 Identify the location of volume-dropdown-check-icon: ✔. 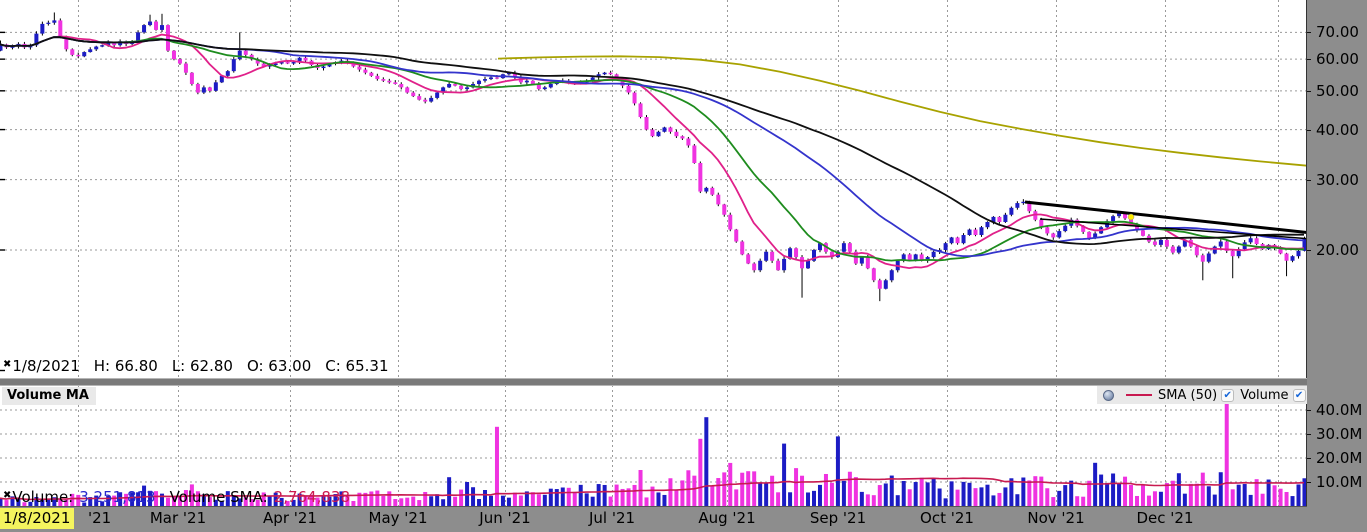
(1299, 395).